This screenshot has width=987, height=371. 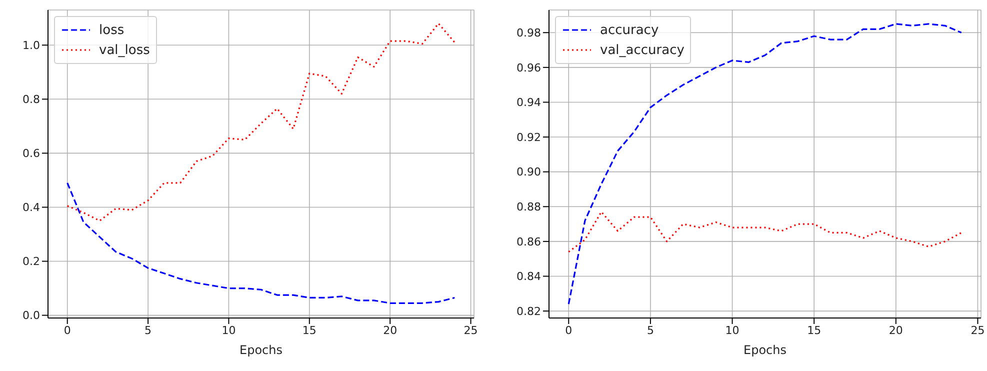 I want to click on y-tick-label: 0.94, so click(x=528, y=103).